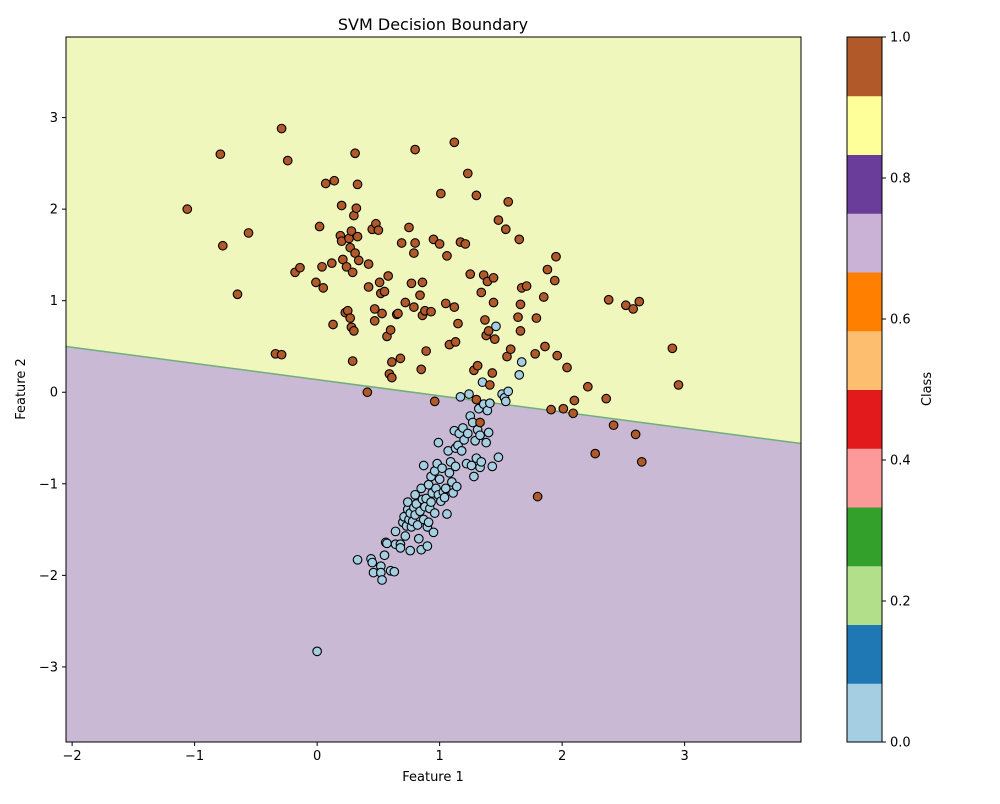 The height and width of the screenshot is (804, 1000). What do you see at coordinates (900, 461) in the screenshot?
I see `colorbar-tick-label: 0.4` at bounding box center [900, 461].